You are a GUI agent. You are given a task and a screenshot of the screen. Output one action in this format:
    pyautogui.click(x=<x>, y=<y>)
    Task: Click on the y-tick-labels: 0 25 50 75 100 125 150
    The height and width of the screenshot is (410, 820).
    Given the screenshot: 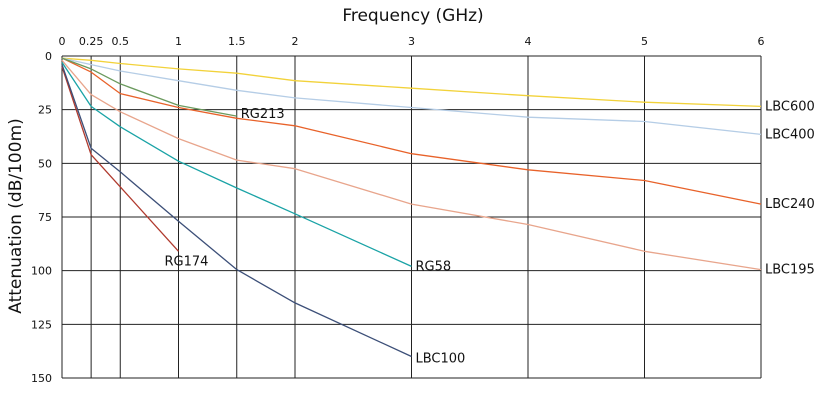 What is the action you would take?
    pyautogui.click(x=41, y=217)
    